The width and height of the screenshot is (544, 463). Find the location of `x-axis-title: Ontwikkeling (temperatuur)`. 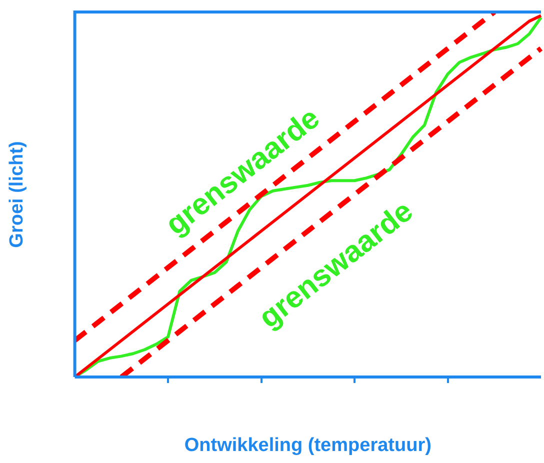

x-axis-title: Ontwikkeling (temperatuur) is located at coordinates (308, 445).